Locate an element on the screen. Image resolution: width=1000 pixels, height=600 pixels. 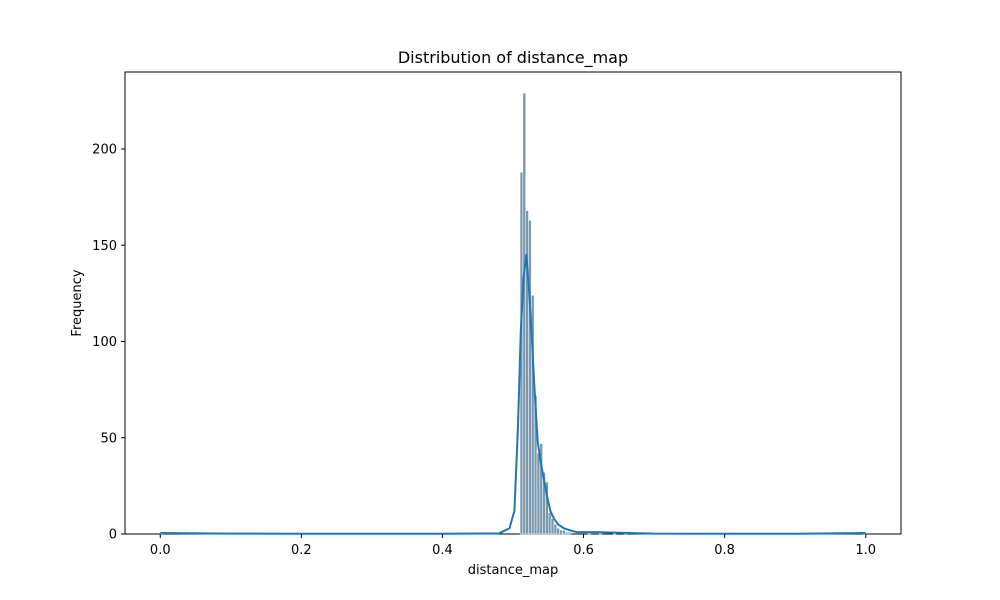
y-tick-label: 150 is located at coordinates (104, 246).